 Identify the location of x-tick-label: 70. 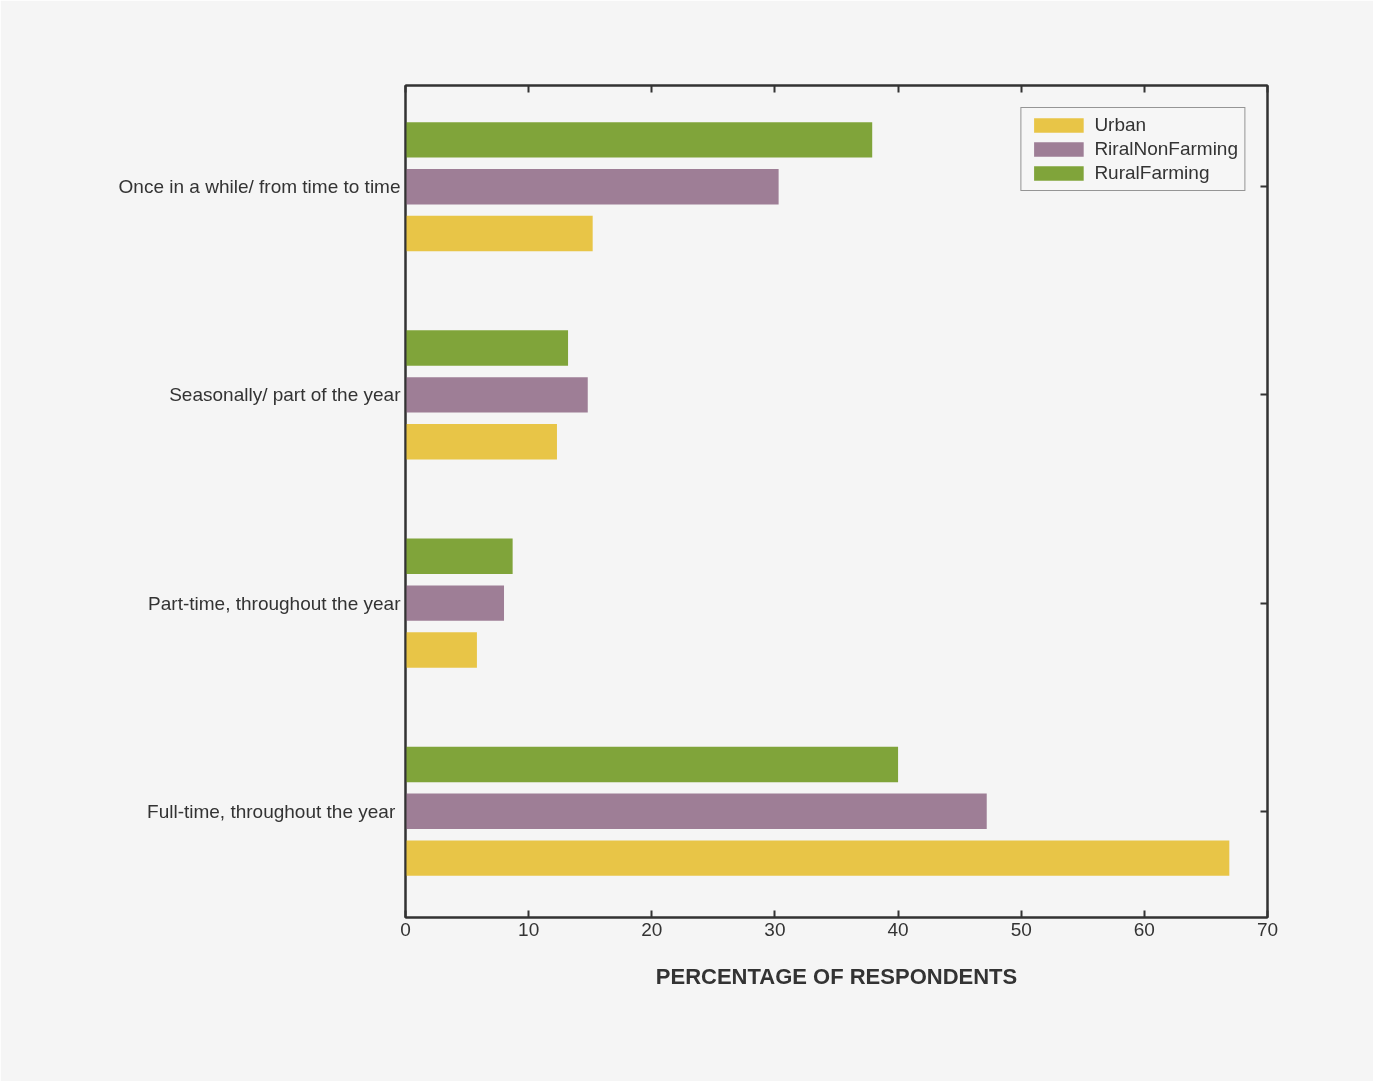
(1267, 929).